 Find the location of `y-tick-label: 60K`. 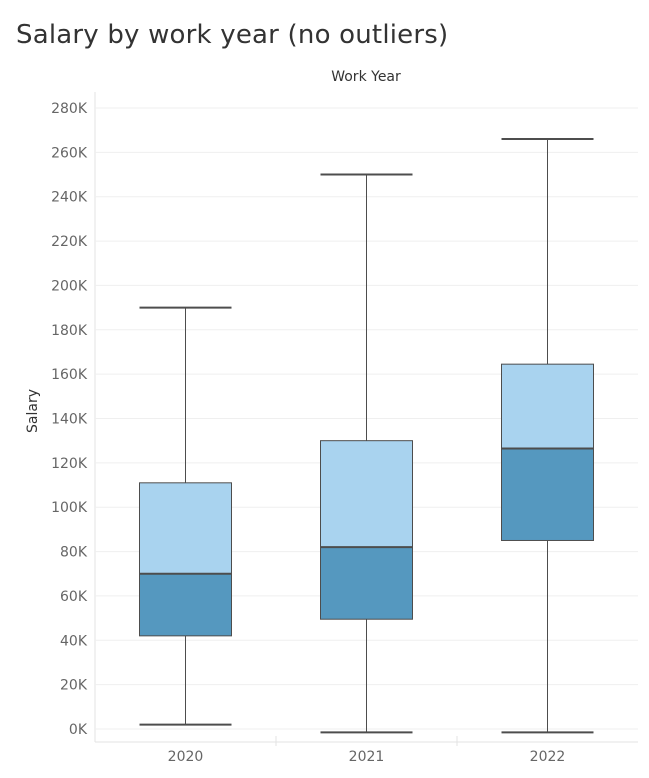

y-tick-label: 60K is located at coordinates (74, 597).